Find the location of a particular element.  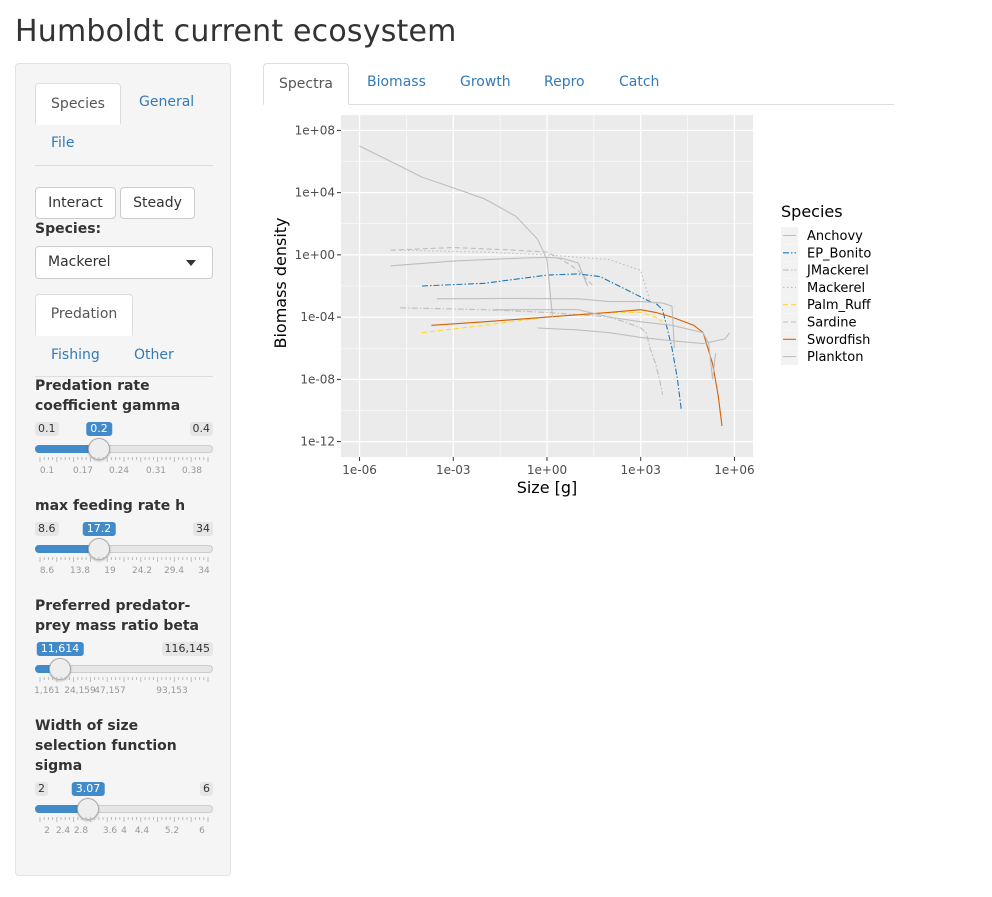

slider-tick-label: 0.1 is located at coordinates (47, 471).